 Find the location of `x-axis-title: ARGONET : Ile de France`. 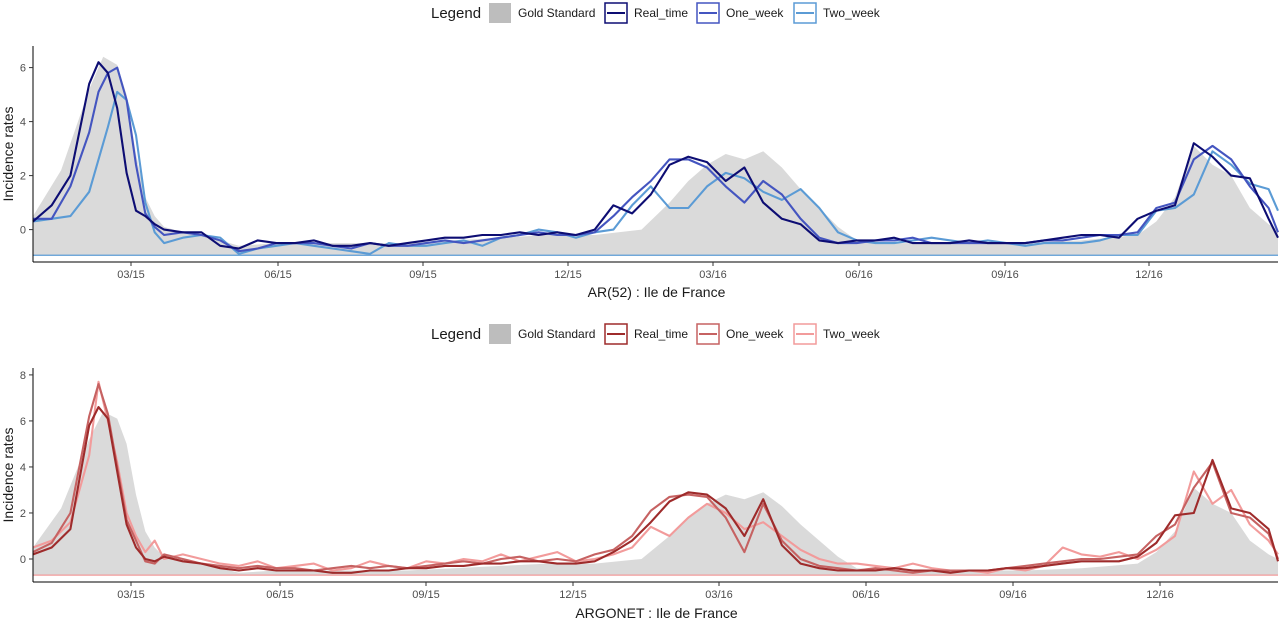

x-axis-title: ARGONET : Ile de France is located at coordinates (656, 613).